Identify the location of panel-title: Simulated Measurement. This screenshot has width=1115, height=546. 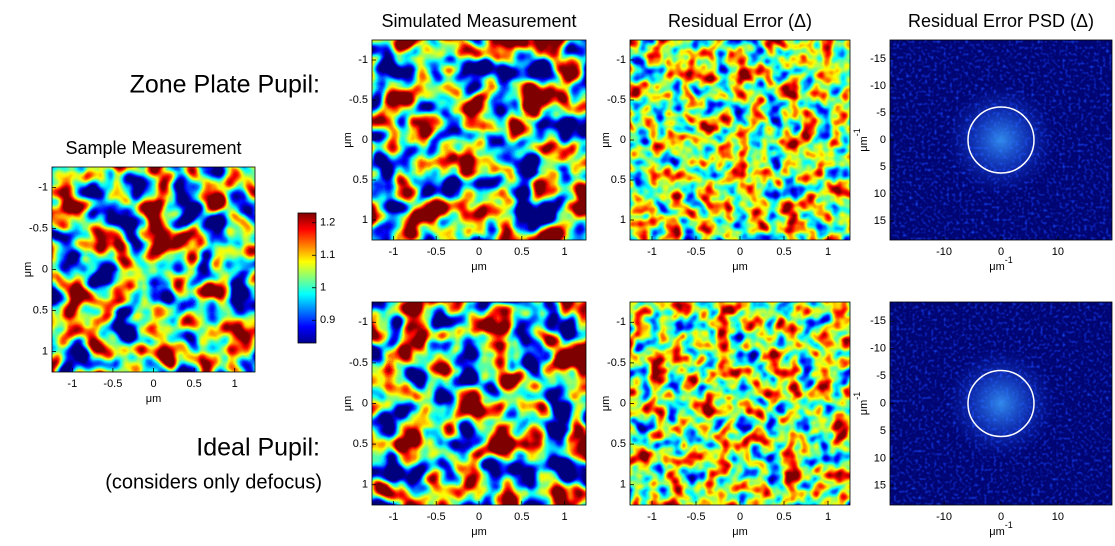
(478, 21).